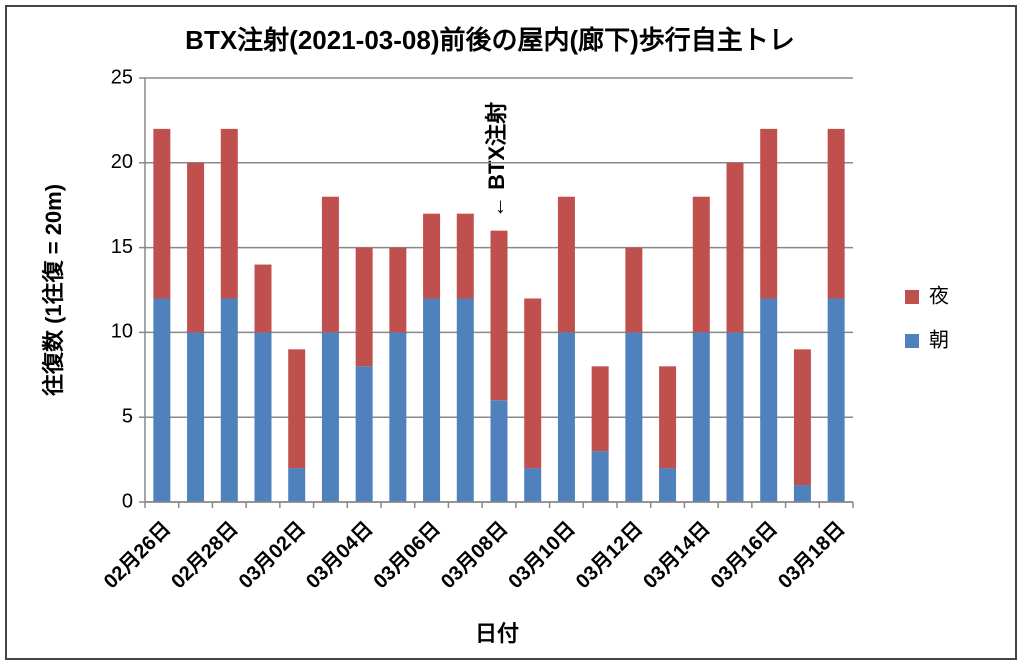  Describe the element at coordinates (127, 416) in the screenshot. I see `y-tick-label: 5` at that location.